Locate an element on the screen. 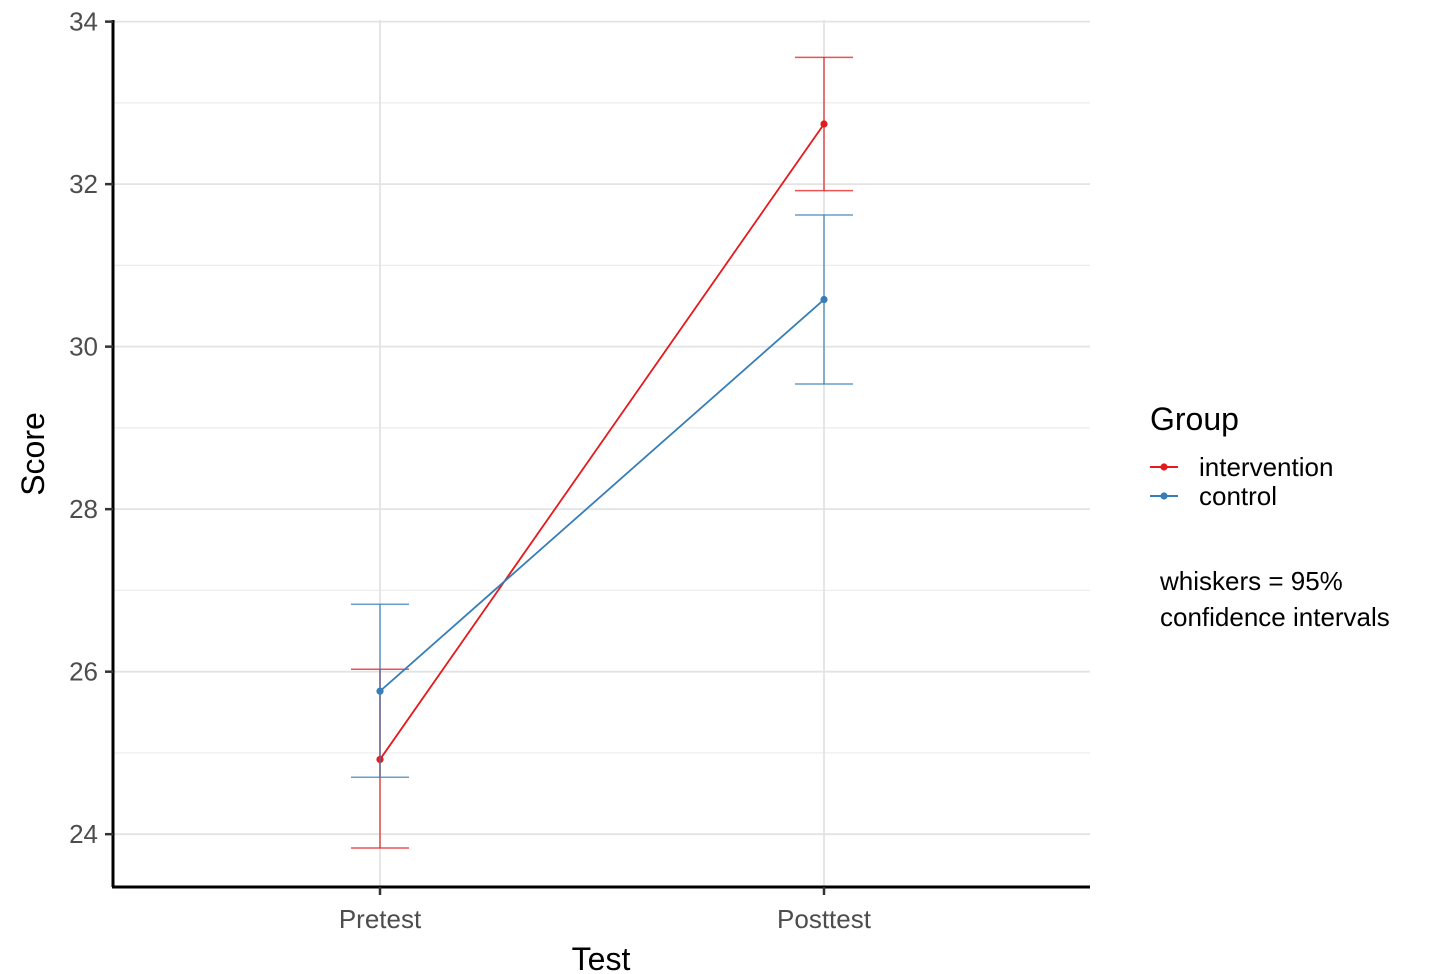 The height and width of the screenshot is (974, 1447). series-line is located at coordinates (602, 495).